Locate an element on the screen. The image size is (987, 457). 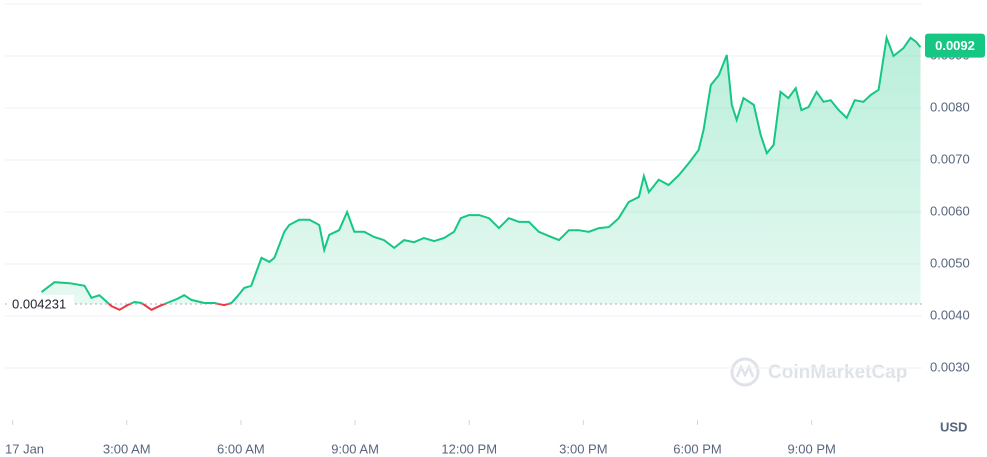
x-tick-label: 9:00 AM is located at coordinates (355, 448).